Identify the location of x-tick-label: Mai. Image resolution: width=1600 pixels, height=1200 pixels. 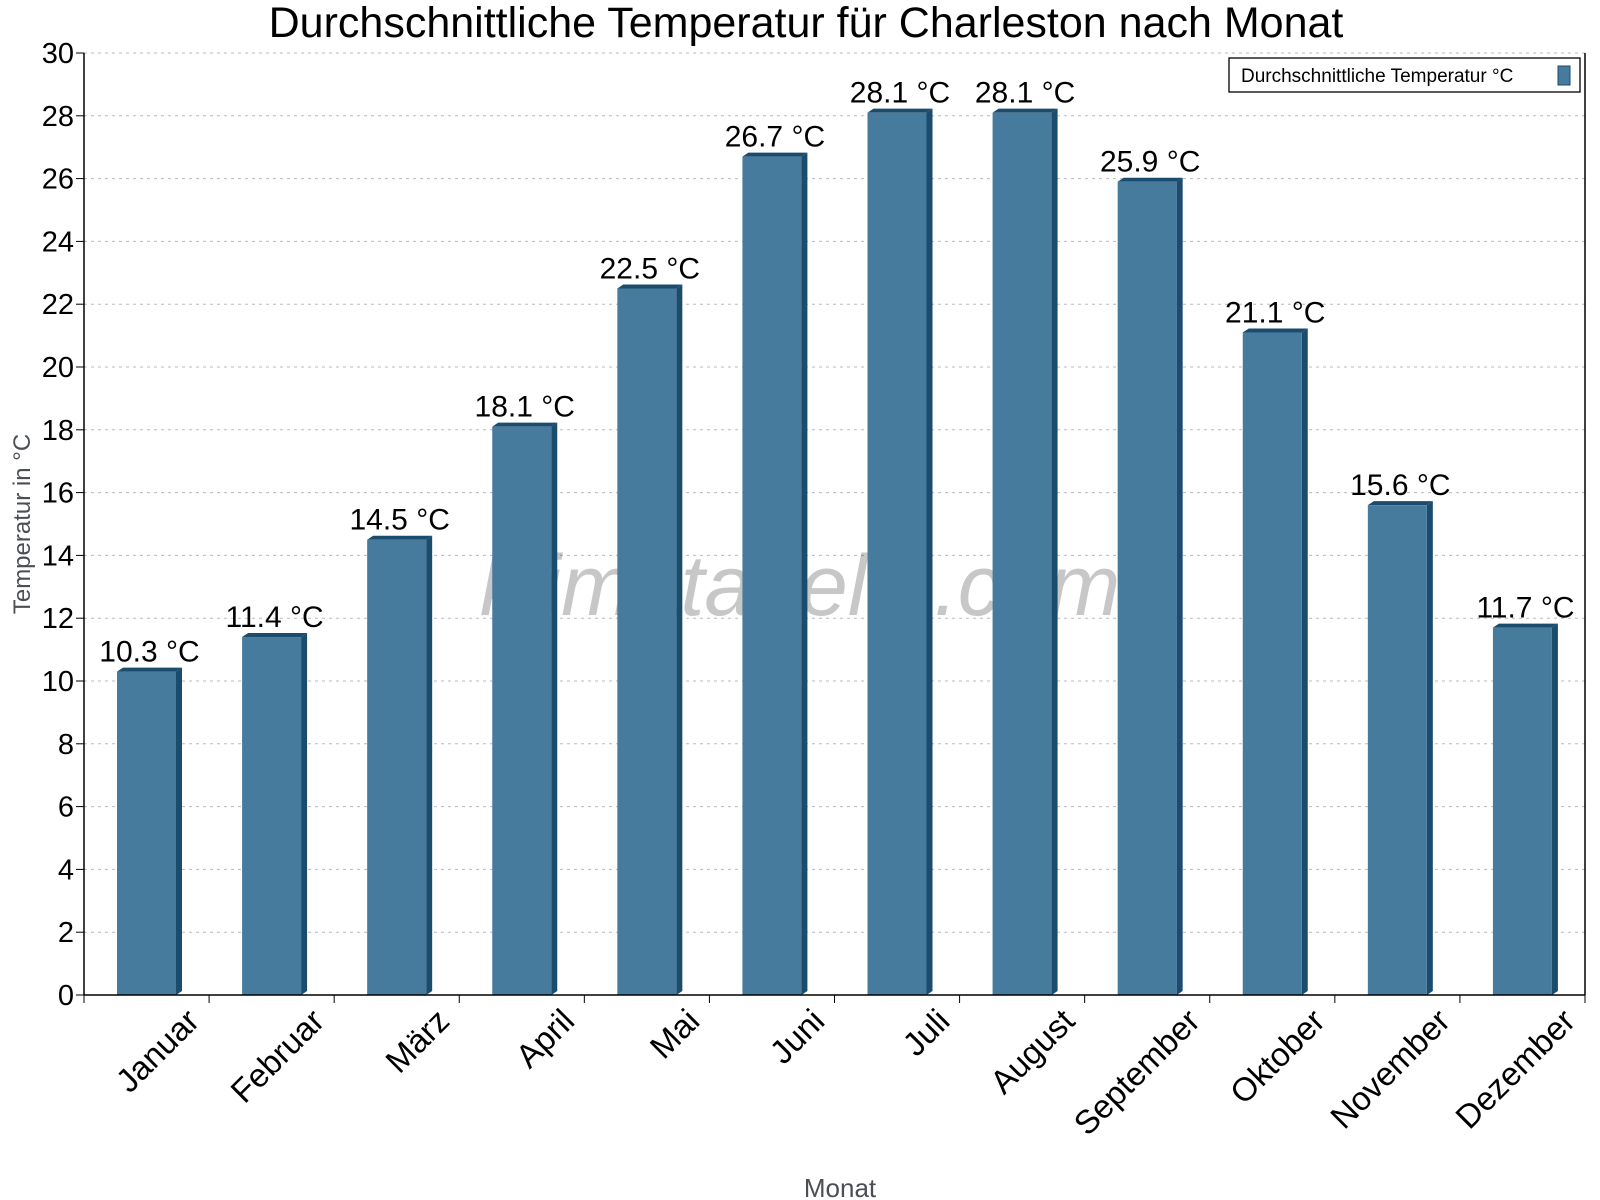
(675, 1034).